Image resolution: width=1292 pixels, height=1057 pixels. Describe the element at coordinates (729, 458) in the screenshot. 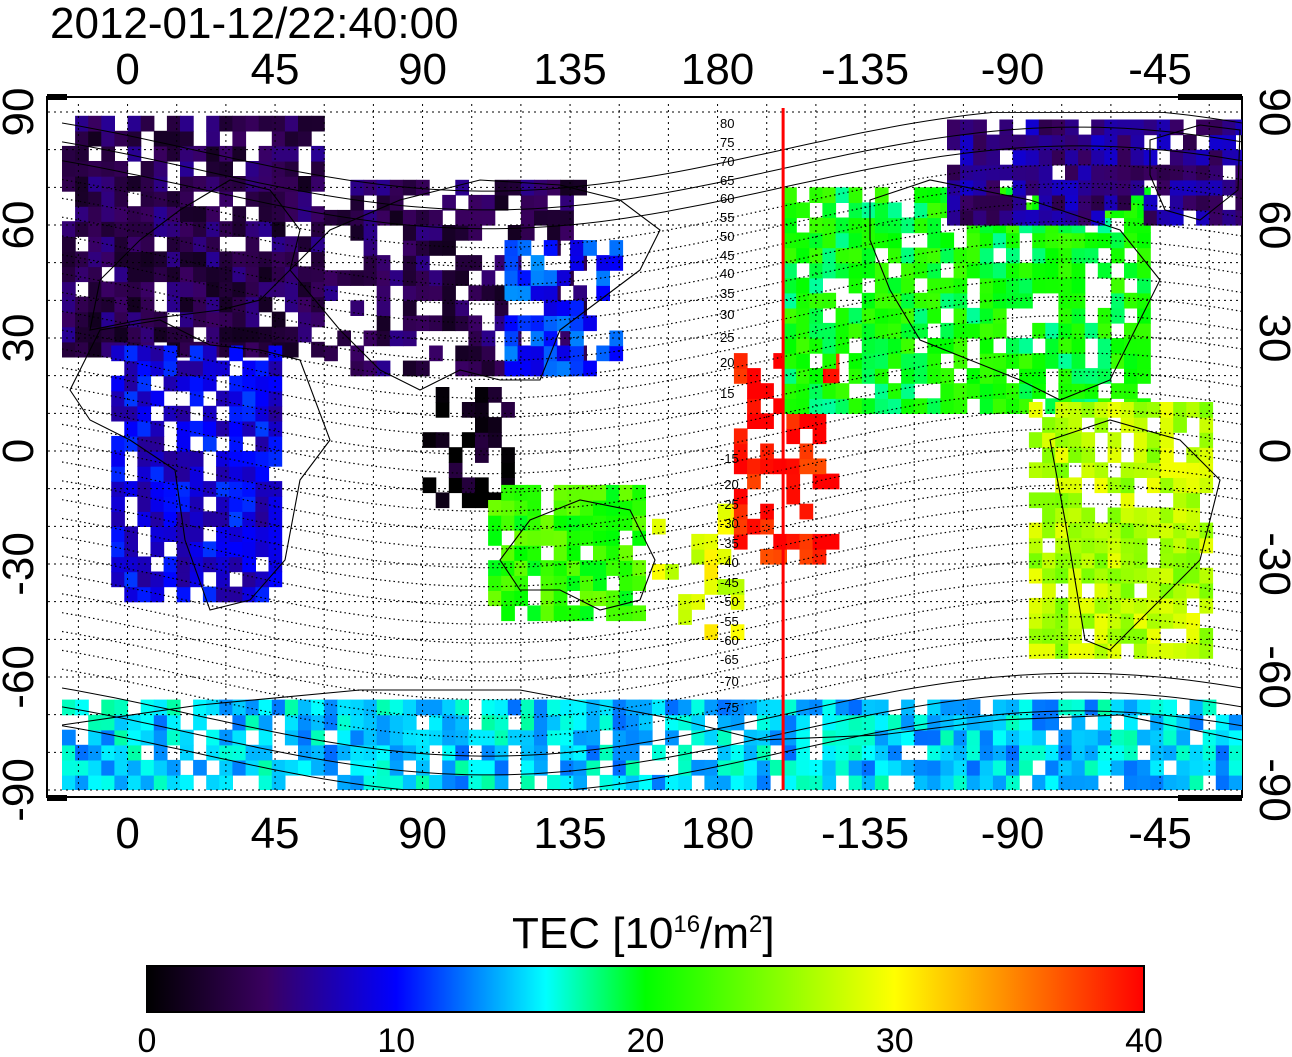

I see `magnetic-latitude-label: -15` at that location.